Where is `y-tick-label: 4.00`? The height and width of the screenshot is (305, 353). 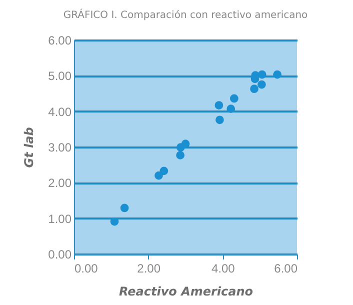 y-tick-label: 4.00 is located at coordinates (60, 111).